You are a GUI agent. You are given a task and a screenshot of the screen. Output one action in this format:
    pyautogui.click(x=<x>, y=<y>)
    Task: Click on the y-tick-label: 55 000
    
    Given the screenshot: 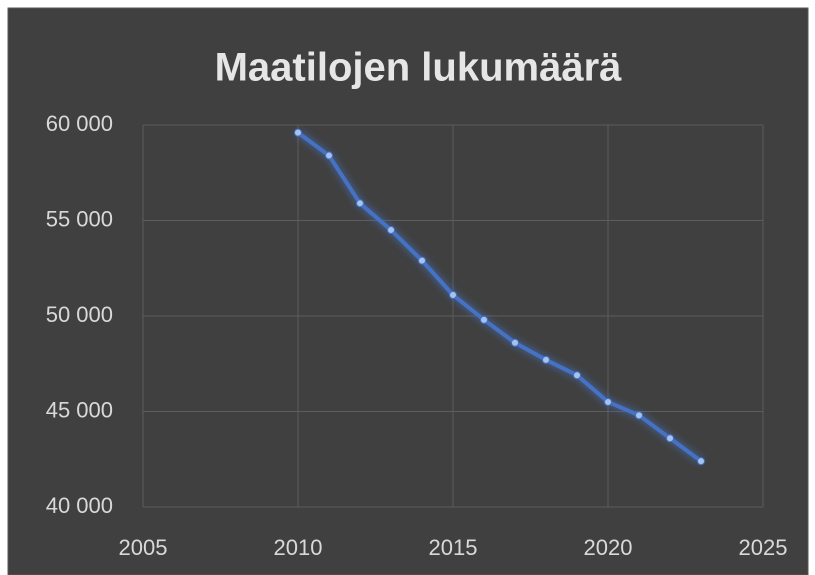 What is the action you would take?
    pyautogui.click(x=79, y=218)
    